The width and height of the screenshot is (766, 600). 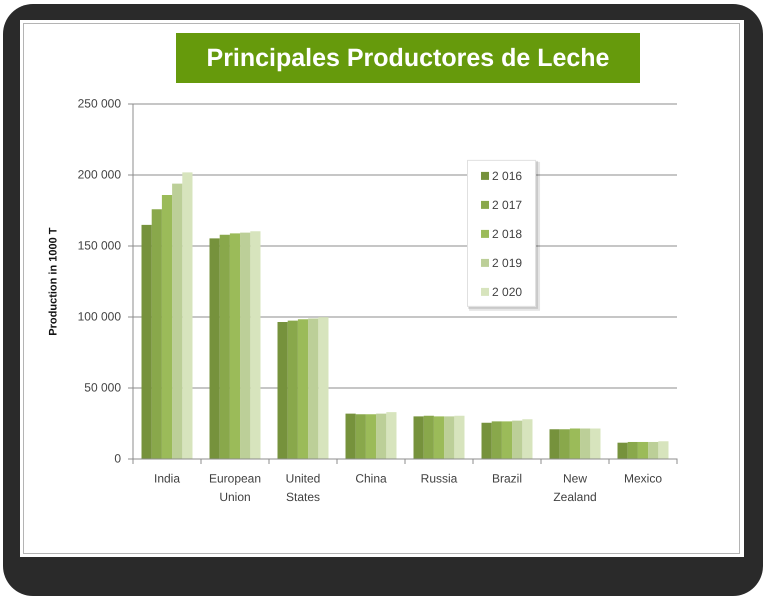 What do you see at coordinates (507, 176) in the screenshot?
I see `legend-label: 2 016` at bounding box center [507, 176].